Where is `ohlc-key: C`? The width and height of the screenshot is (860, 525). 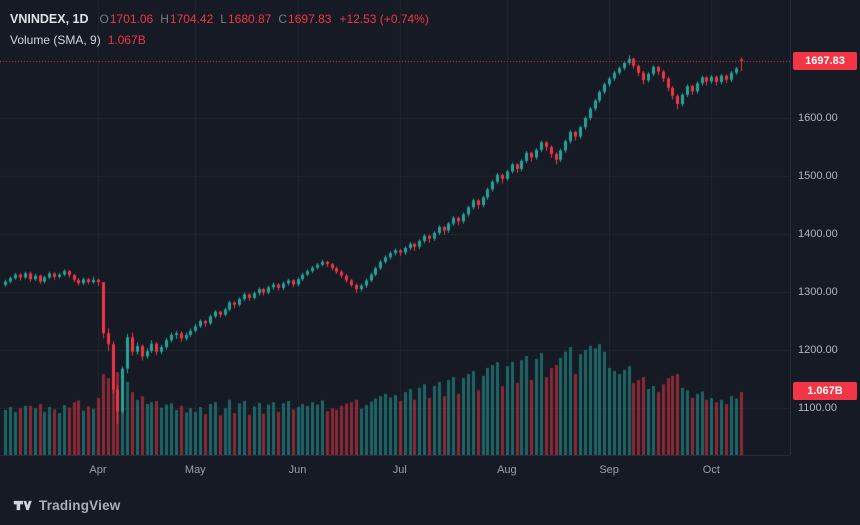 ohlc-key: C is located at coordinates (283, 18).